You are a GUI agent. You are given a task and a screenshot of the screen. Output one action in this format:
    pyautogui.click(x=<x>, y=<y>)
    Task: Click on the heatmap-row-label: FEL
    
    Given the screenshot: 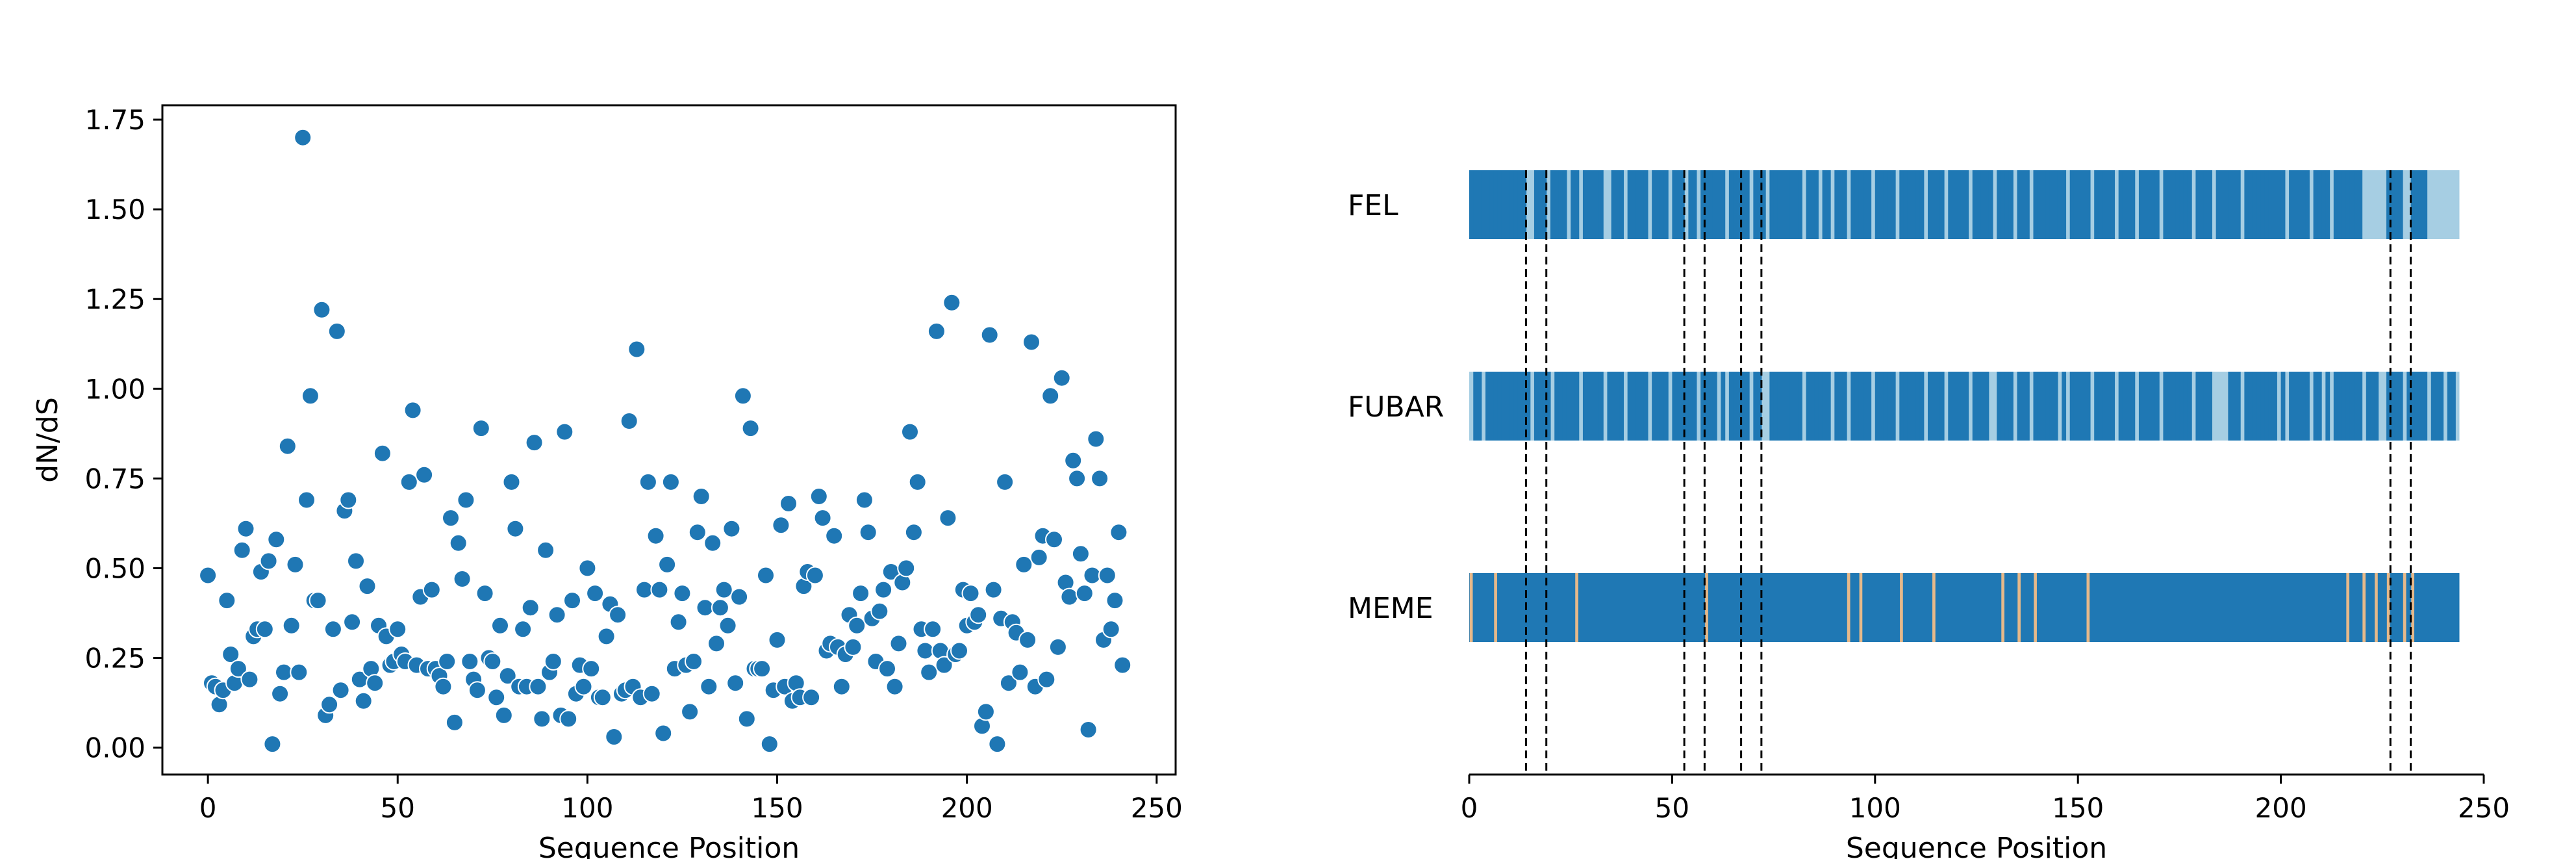 What is the action you would take?
    pyautogui.click(x=1373, y=206)
    